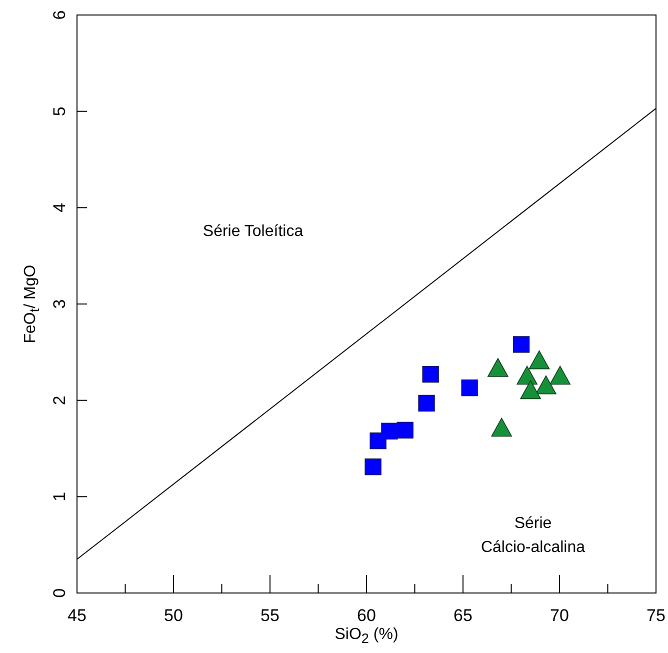  What do you see at coordinates (59, 497) in the screenshot?
I see `y-tick-label: 1` at bounding box center [59, 497].